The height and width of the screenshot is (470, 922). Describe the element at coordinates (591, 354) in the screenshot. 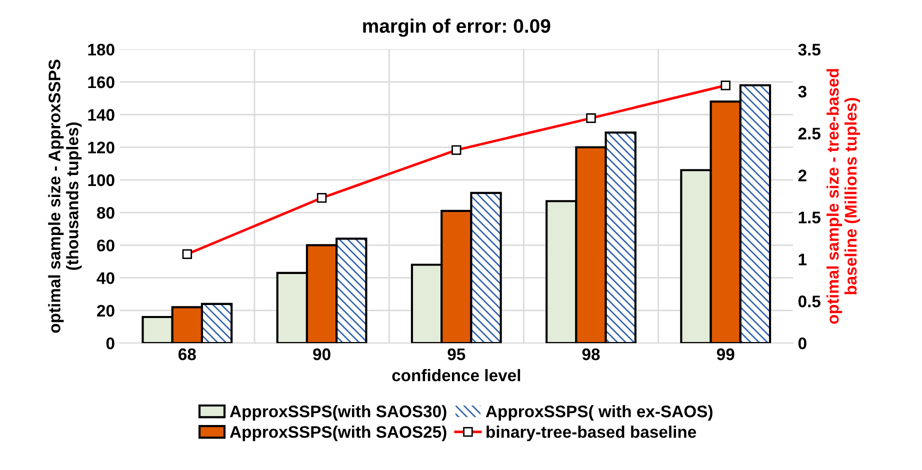

I see `x-tick-label: 98` at that location.